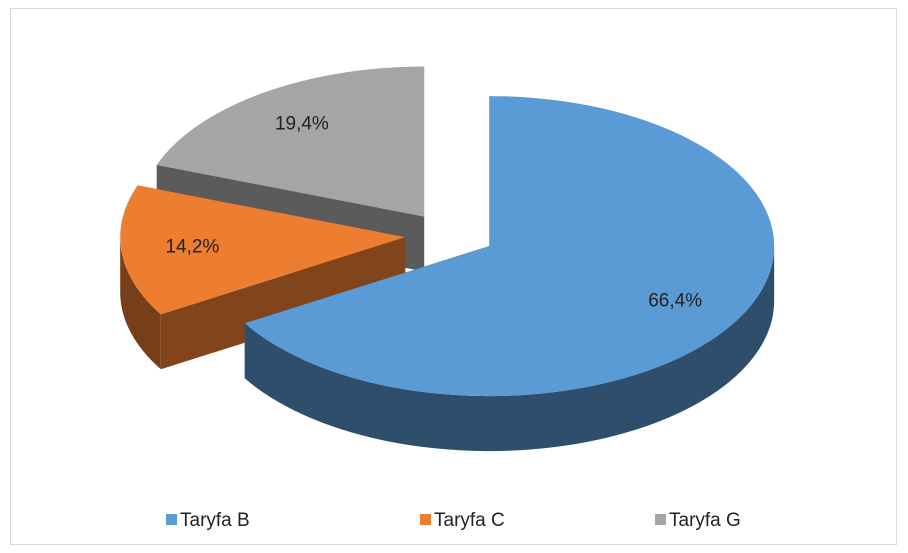 The image size is (908, 553). What do you see at coordinates (675, 301) in the screenshot?
I see `data-label: 66,4%` at bounding box center [675, 301].